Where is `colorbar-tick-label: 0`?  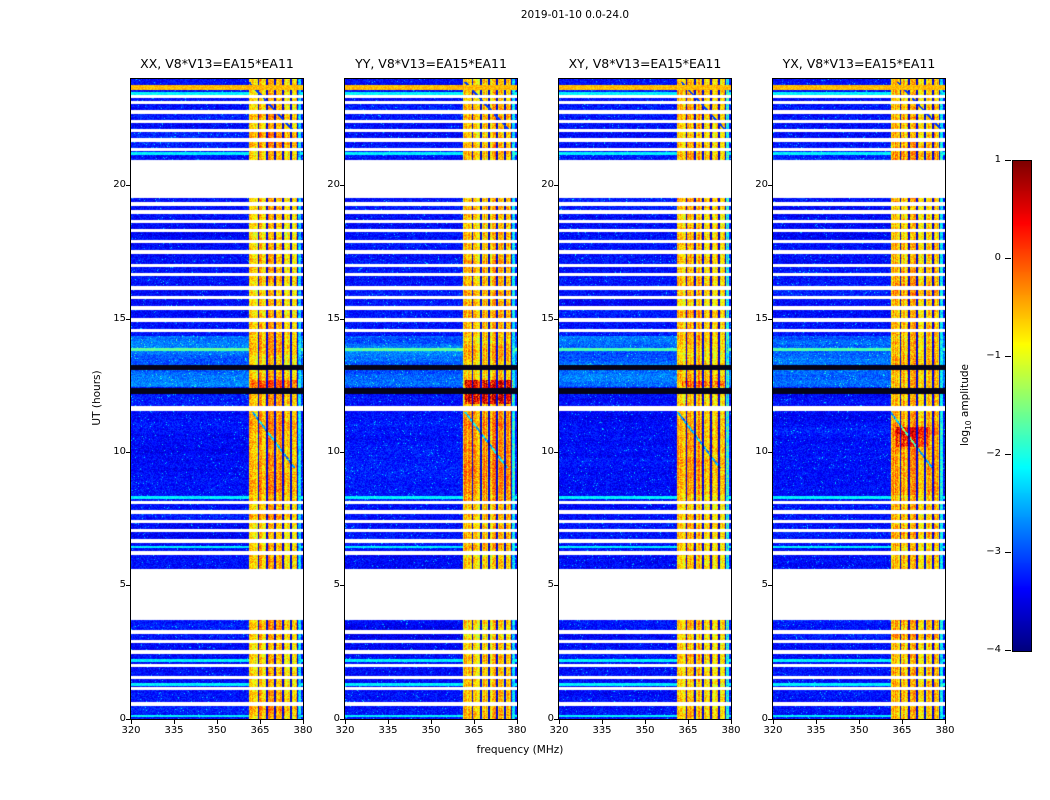 colorbar-tick-label: 0 is located at coordinates (997, 257).